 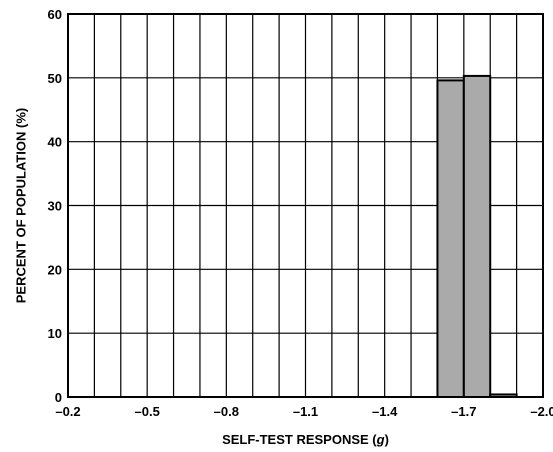 I want to click on x-axis-label-prefix: SELF-TEST RESPONSE (, so click(x=299, y=439).